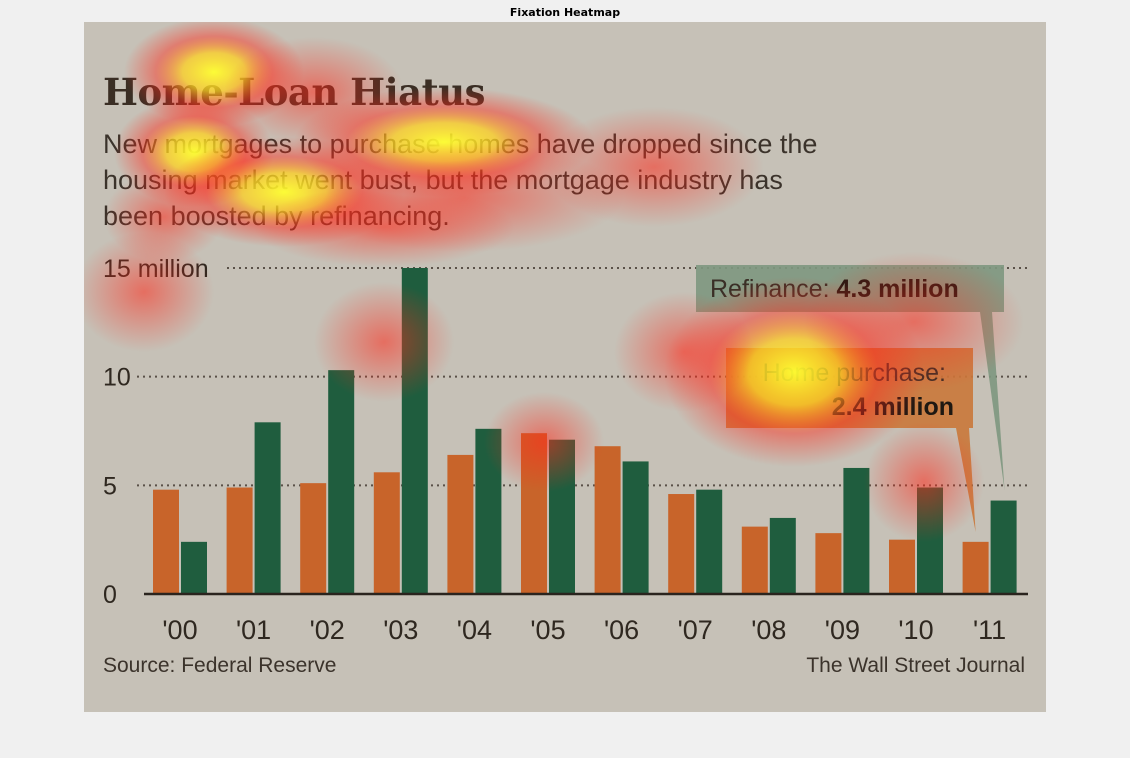 The height and width of the screenshot is (758, 1130). What do you see at coordinates (915, 665) in the screenshot?
I see `credit-note: The Wall Street Journal` at bounding box center [915, 665].